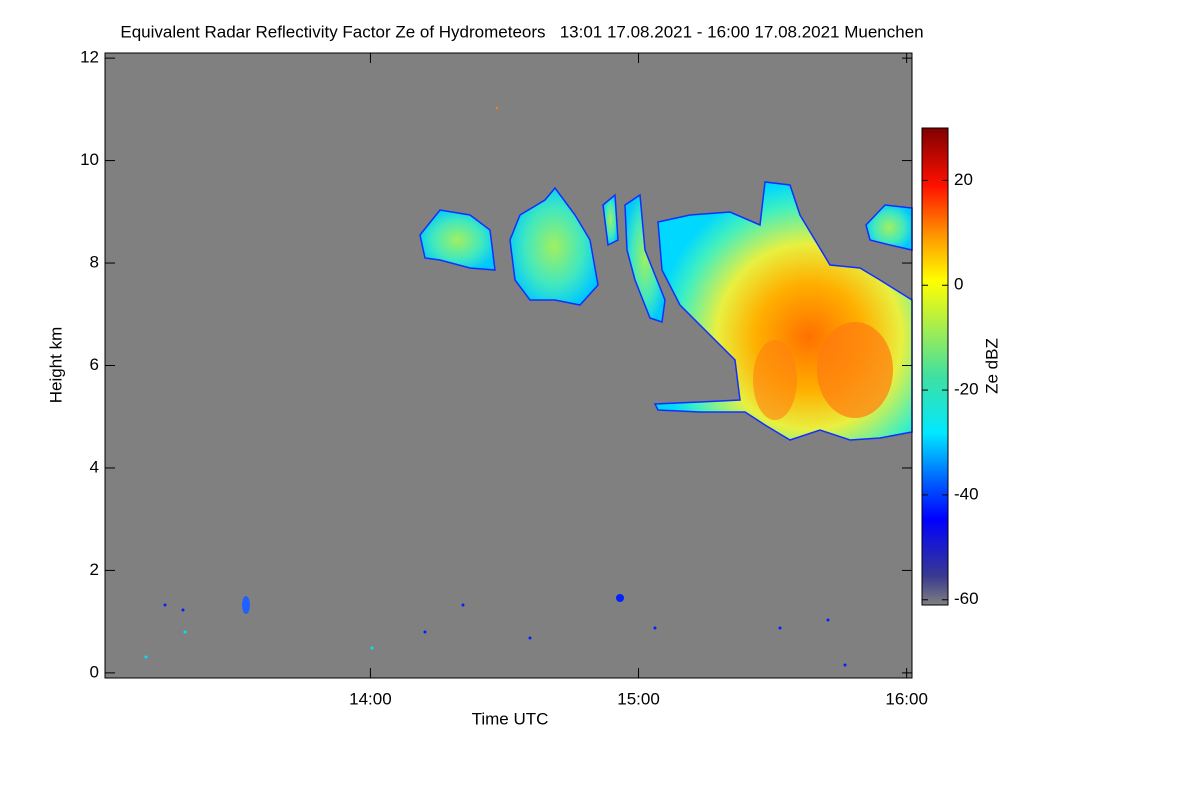 The width and height of the screenshot is (1200, 800). I want to click on y-tick-label: 6, so click(94, 364).